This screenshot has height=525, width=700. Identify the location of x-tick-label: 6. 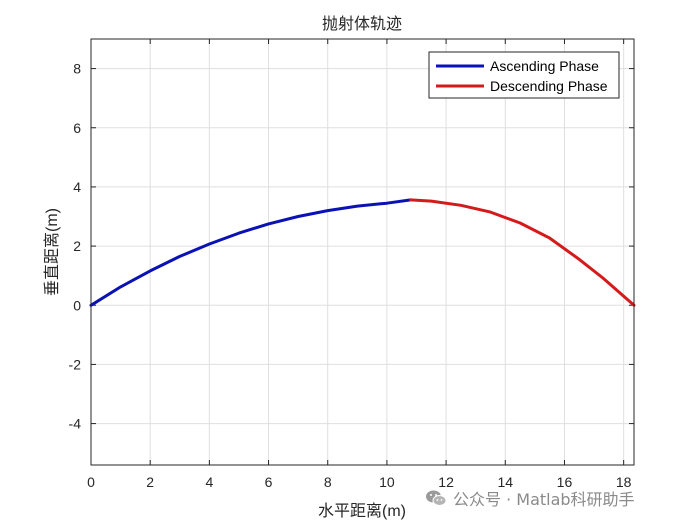
(269, 482).